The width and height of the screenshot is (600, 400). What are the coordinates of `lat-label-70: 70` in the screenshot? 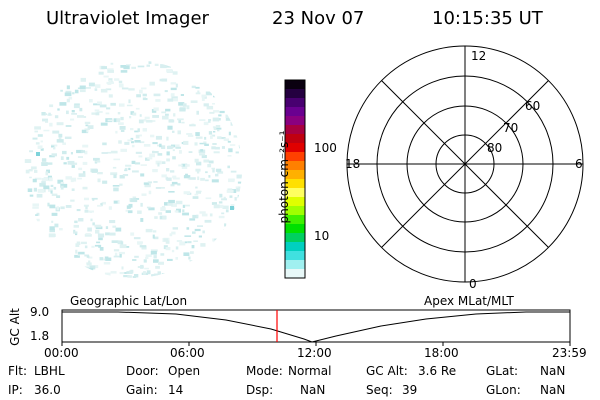 It's located at (510, 128).